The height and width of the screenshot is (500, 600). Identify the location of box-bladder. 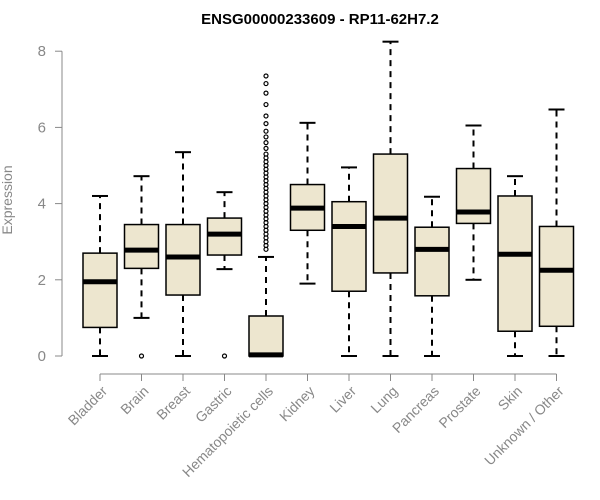
(100, 275).